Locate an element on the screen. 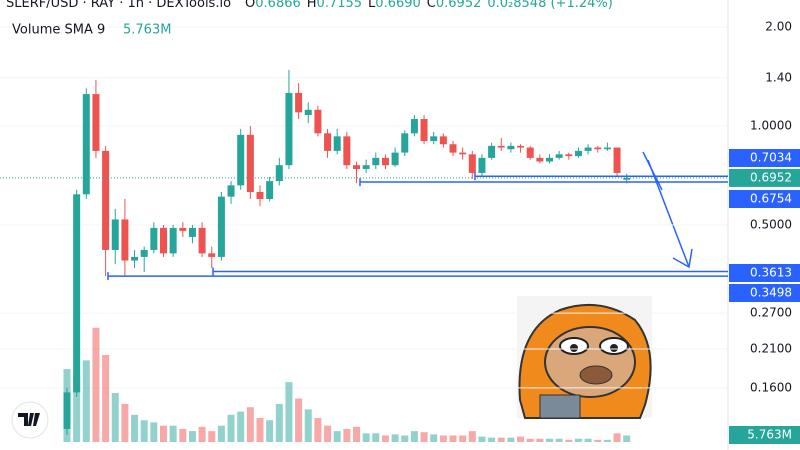 Image resolution: width=800 pixels, height=450 pixels. price-axis is located at coordinates (764, 225).